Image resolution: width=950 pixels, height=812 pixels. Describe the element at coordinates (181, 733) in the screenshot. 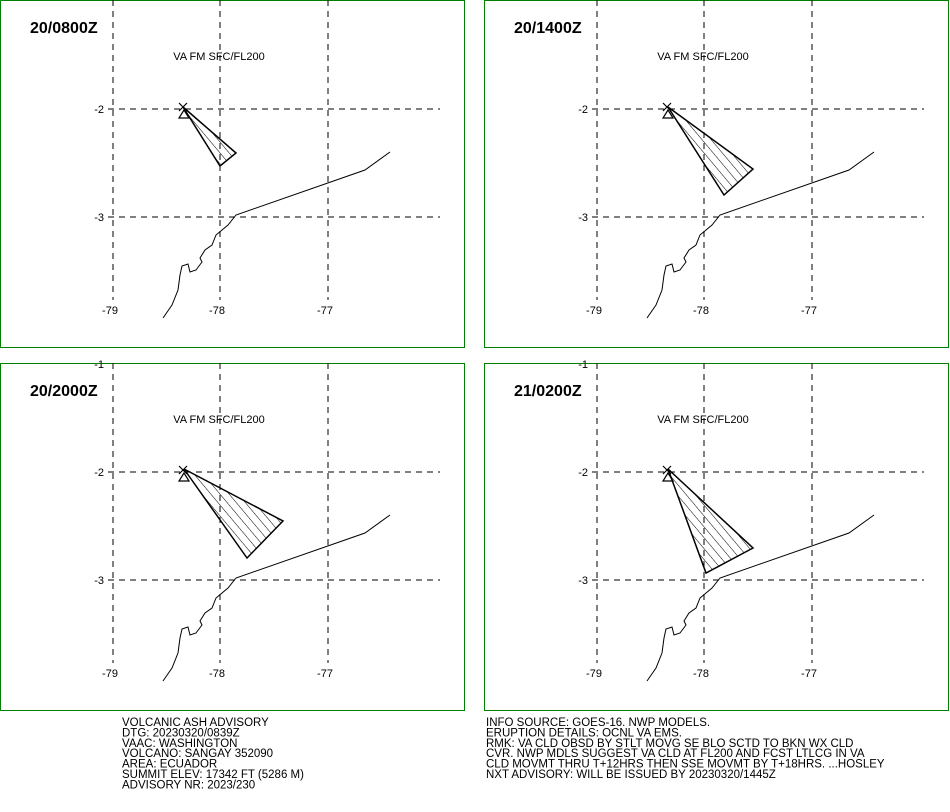

I see `advisory-text: DTG: 20230320/0839Z` at that location.